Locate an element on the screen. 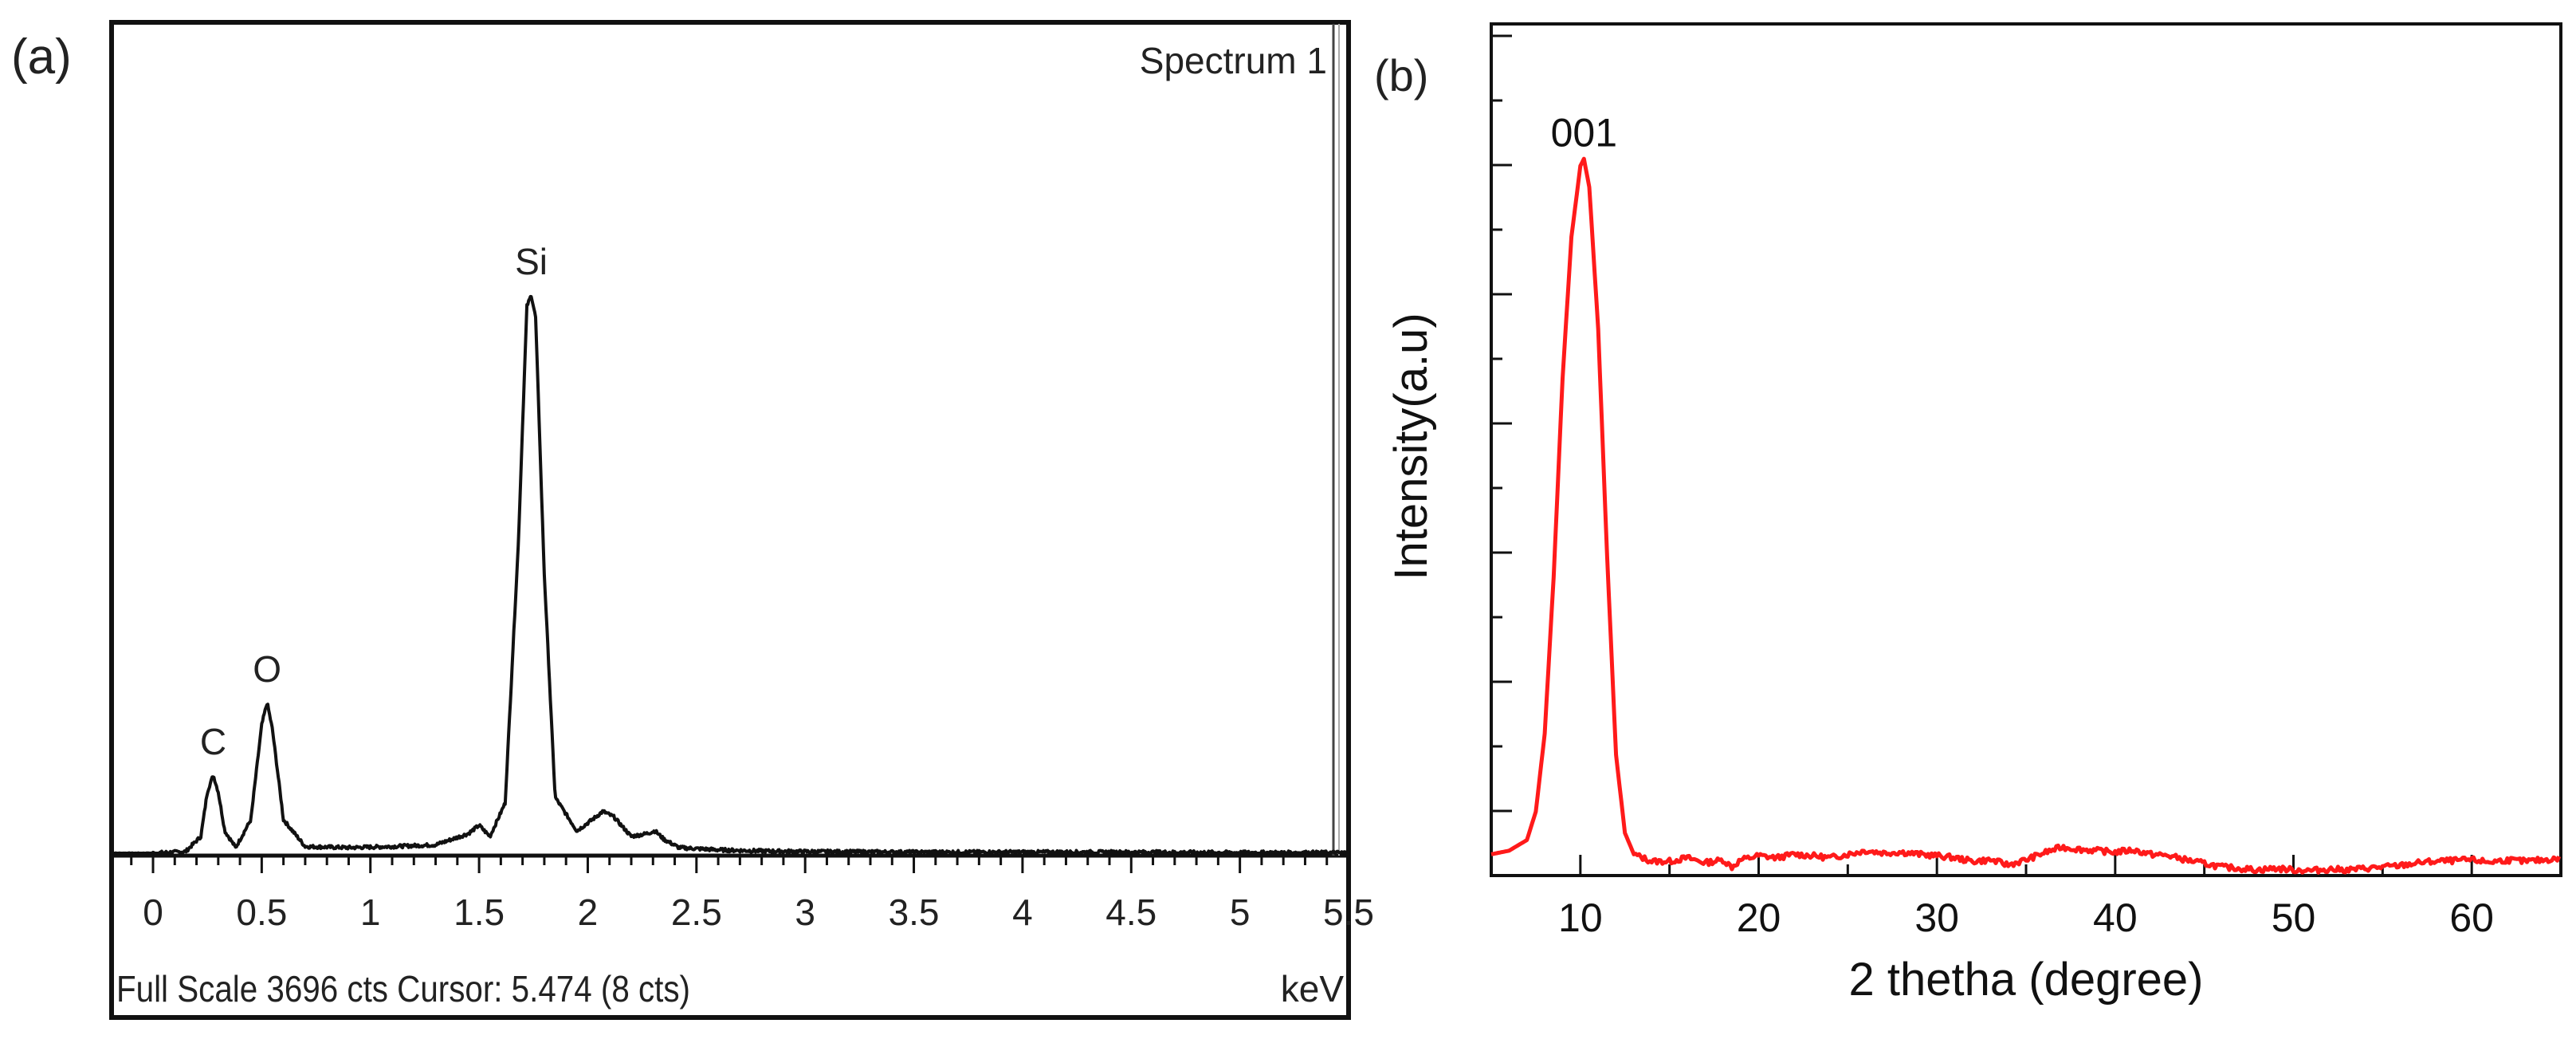 The image size is (2576, 1043). eds-title: Spectrum 1 is located at coordinates (1233, 60).